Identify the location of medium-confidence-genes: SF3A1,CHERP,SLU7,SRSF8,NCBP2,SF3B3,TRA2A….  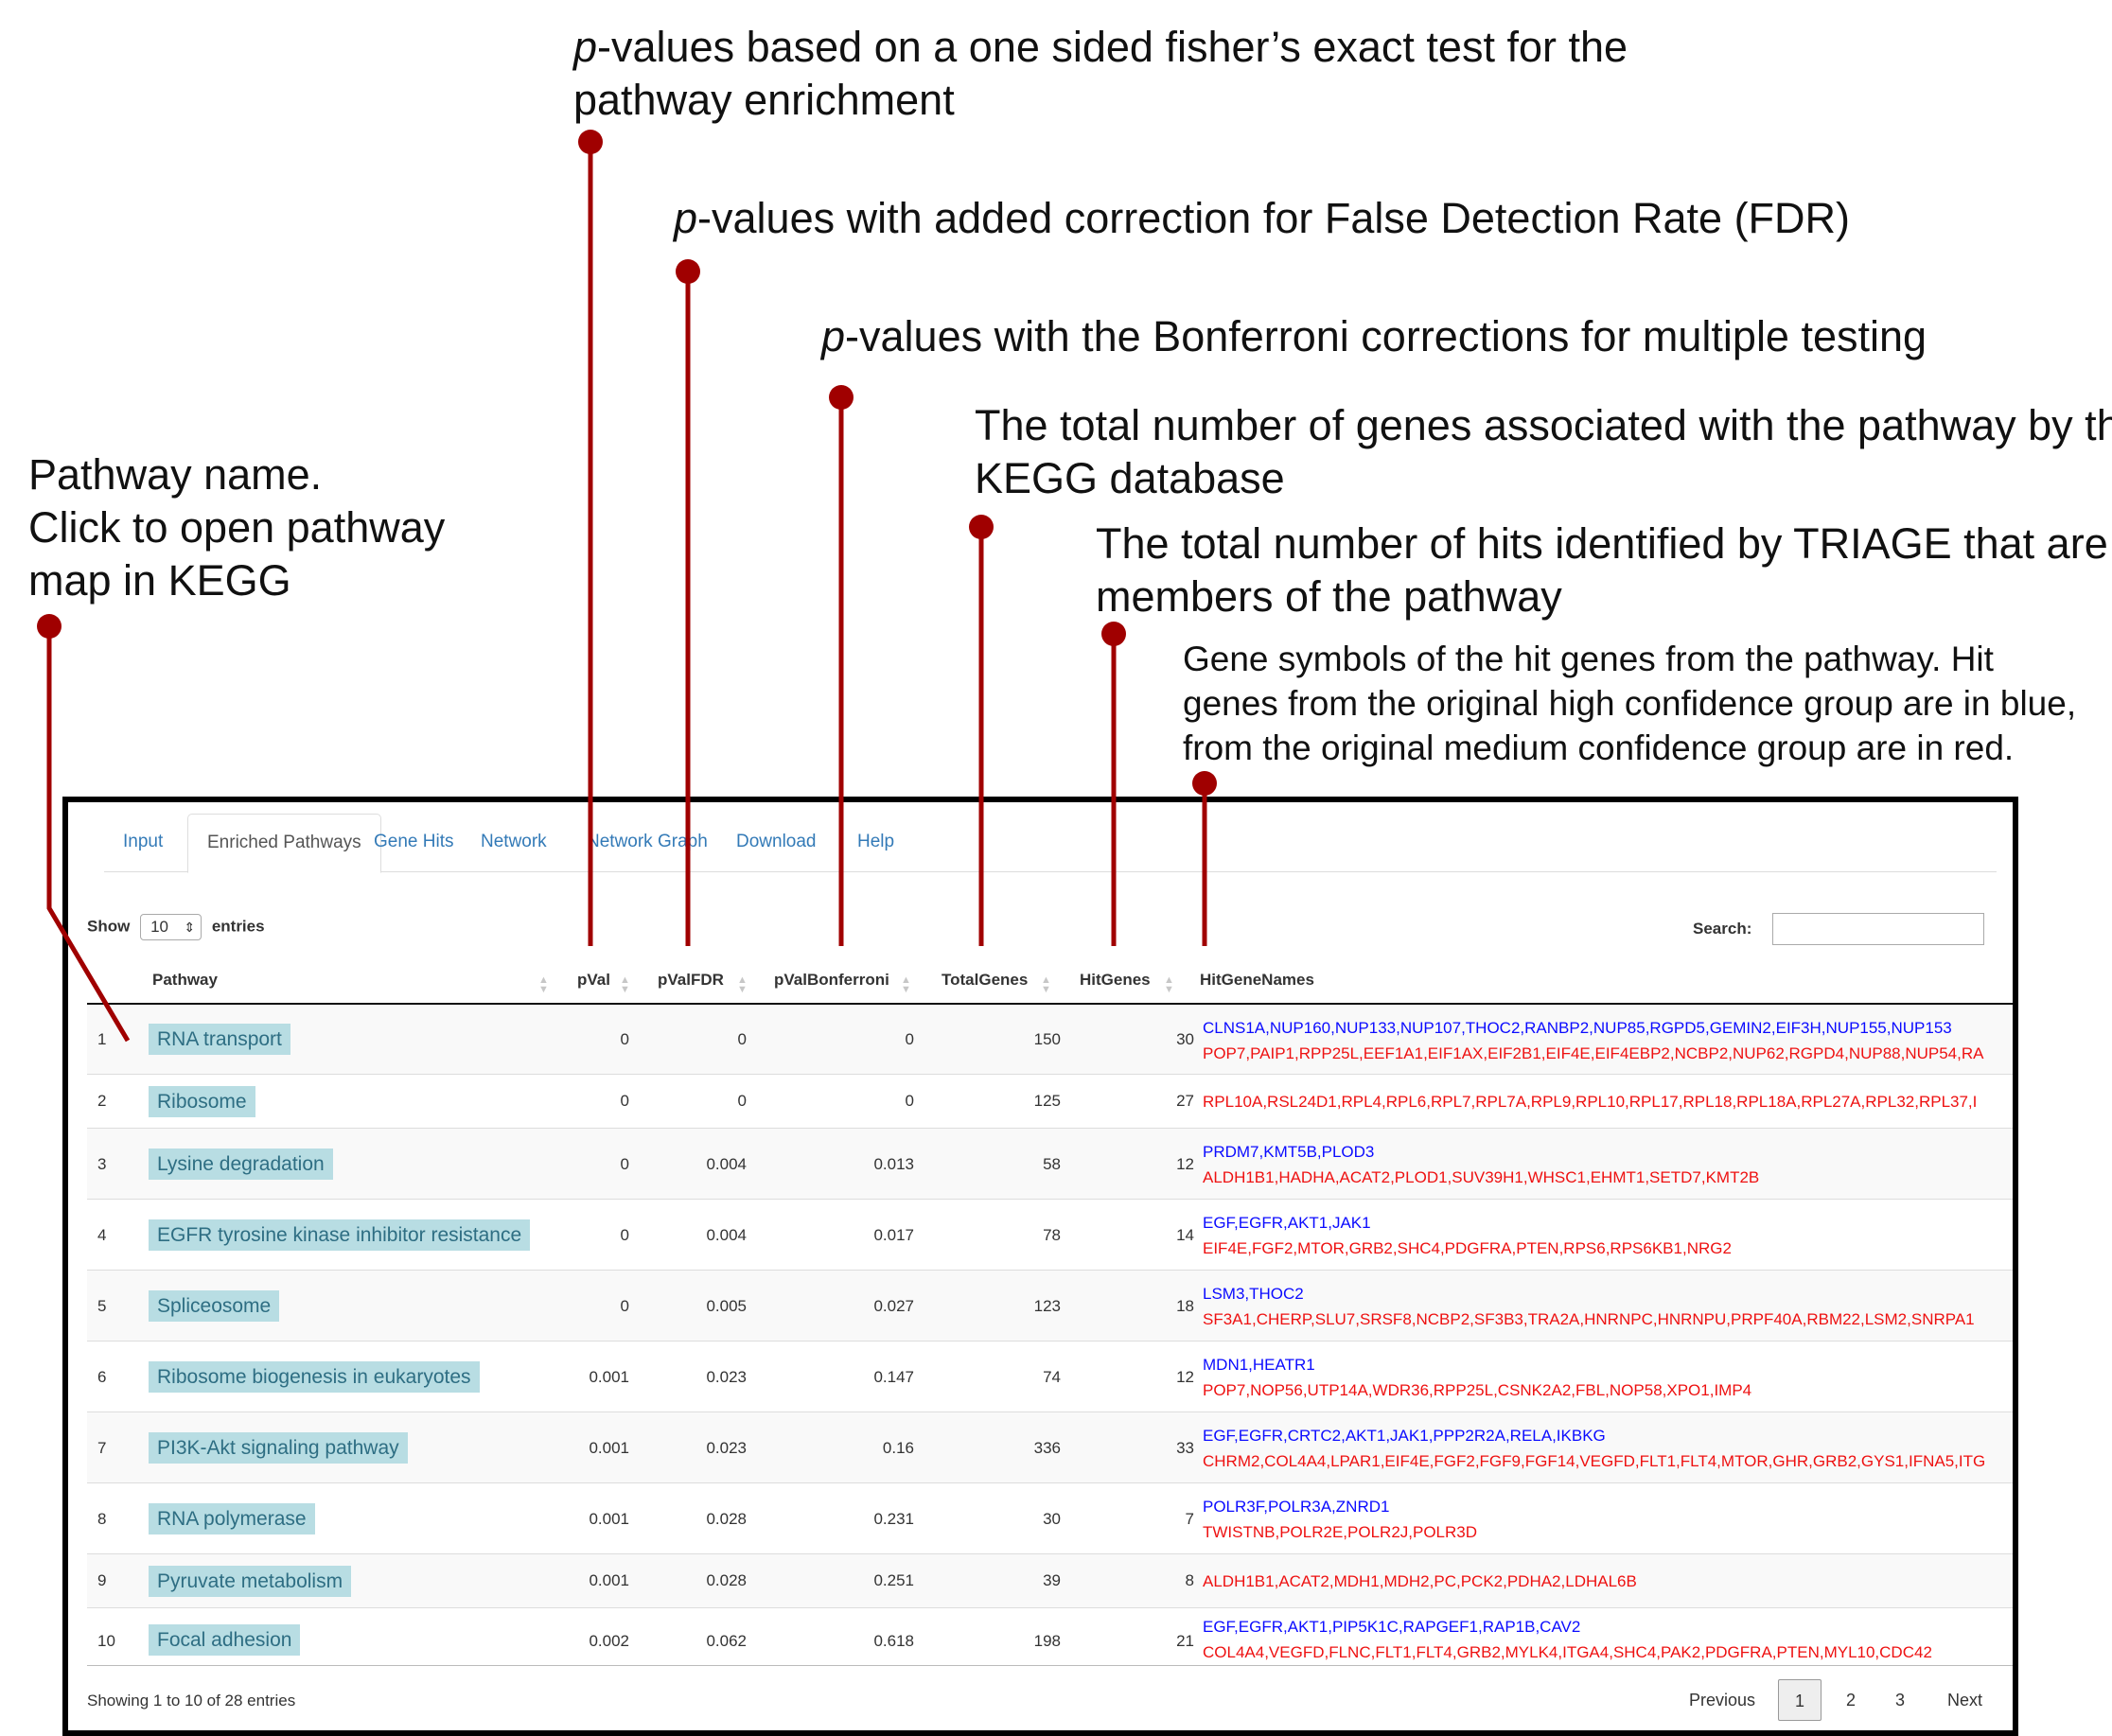
(1589, 1319).